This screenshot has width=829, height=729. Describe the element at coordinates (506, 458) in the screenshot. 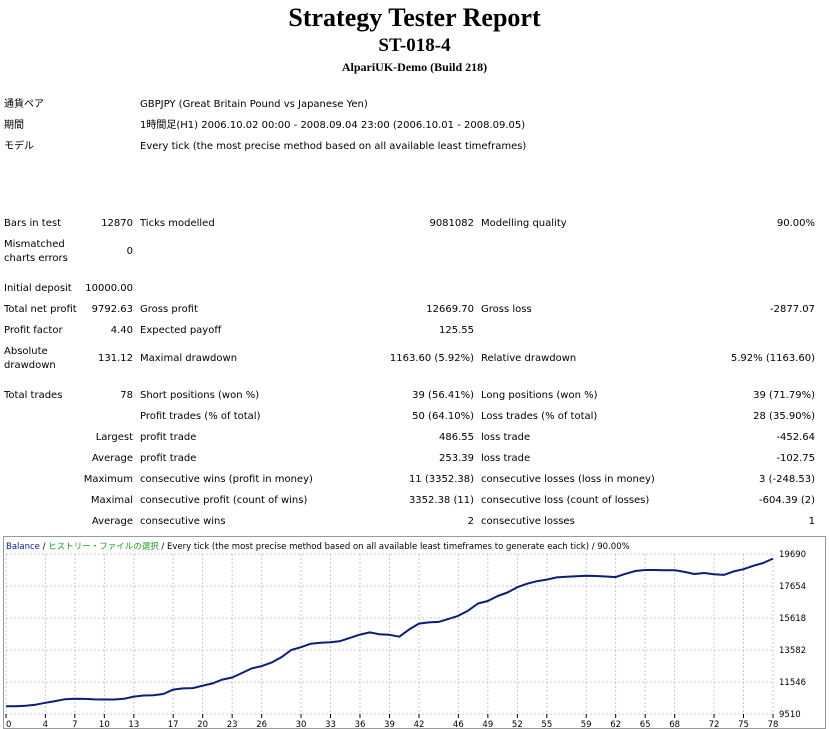

I see `average-loss-trade-label: loss trade` at that location.